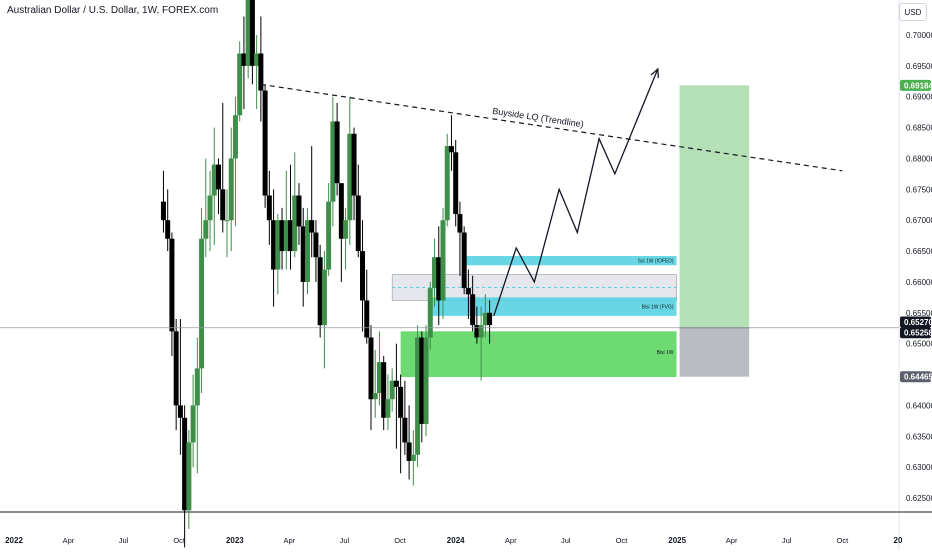 Image resolution: width=932 pixels, height=555 pixels. Describe the element at coordinates (919, 498) in the screenshot. I see `y-tick-label: 0.62500` at that location.